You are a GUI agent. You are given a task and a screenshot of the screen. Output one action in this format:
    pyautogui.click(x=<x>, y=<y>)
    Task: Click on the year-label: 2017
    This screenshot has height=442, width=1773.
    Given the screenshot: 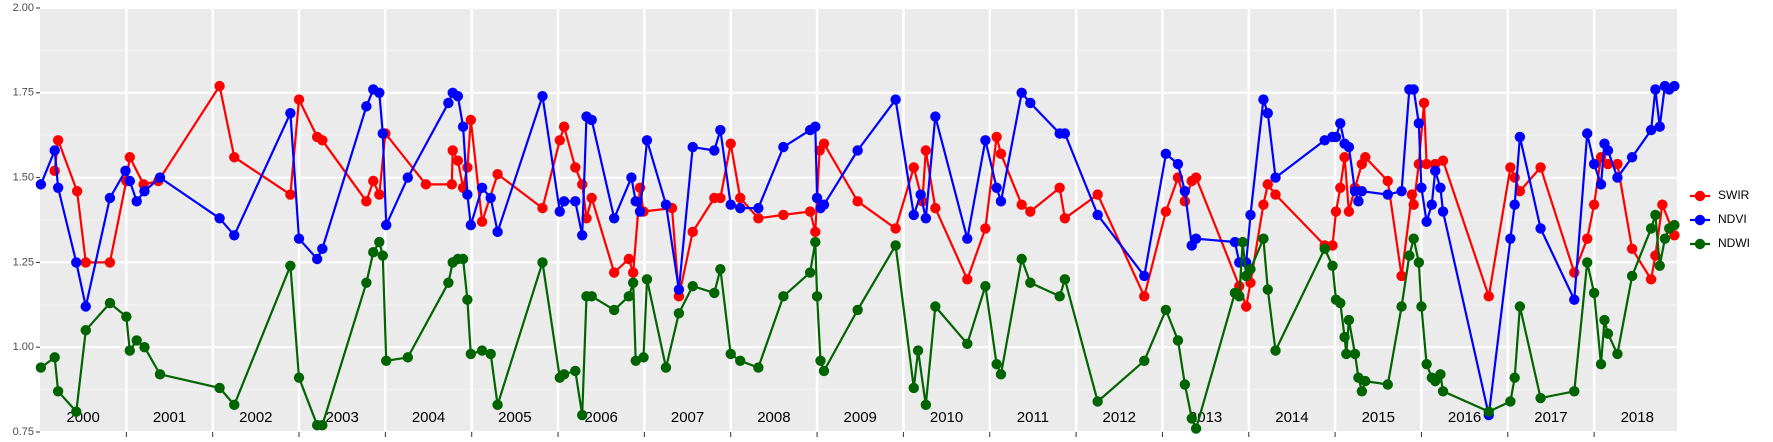 What is the action you would take?
    pyautogui.click(x=1550, y=417)
    